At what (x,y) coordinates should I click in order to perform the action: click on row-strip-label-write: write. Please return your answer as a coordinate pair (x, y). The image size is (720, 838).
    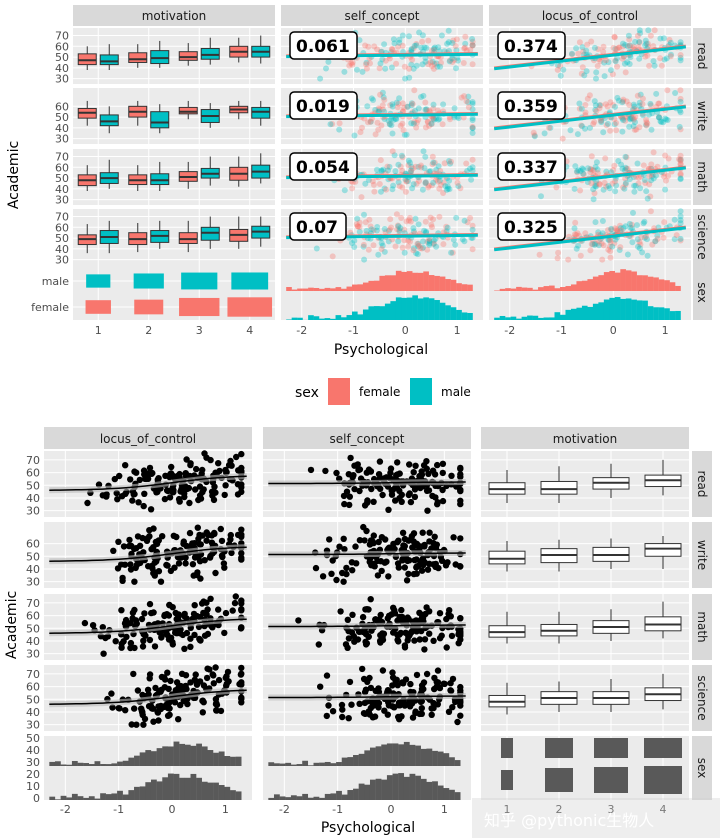
    Looking at the image, I should click on (702, 555).